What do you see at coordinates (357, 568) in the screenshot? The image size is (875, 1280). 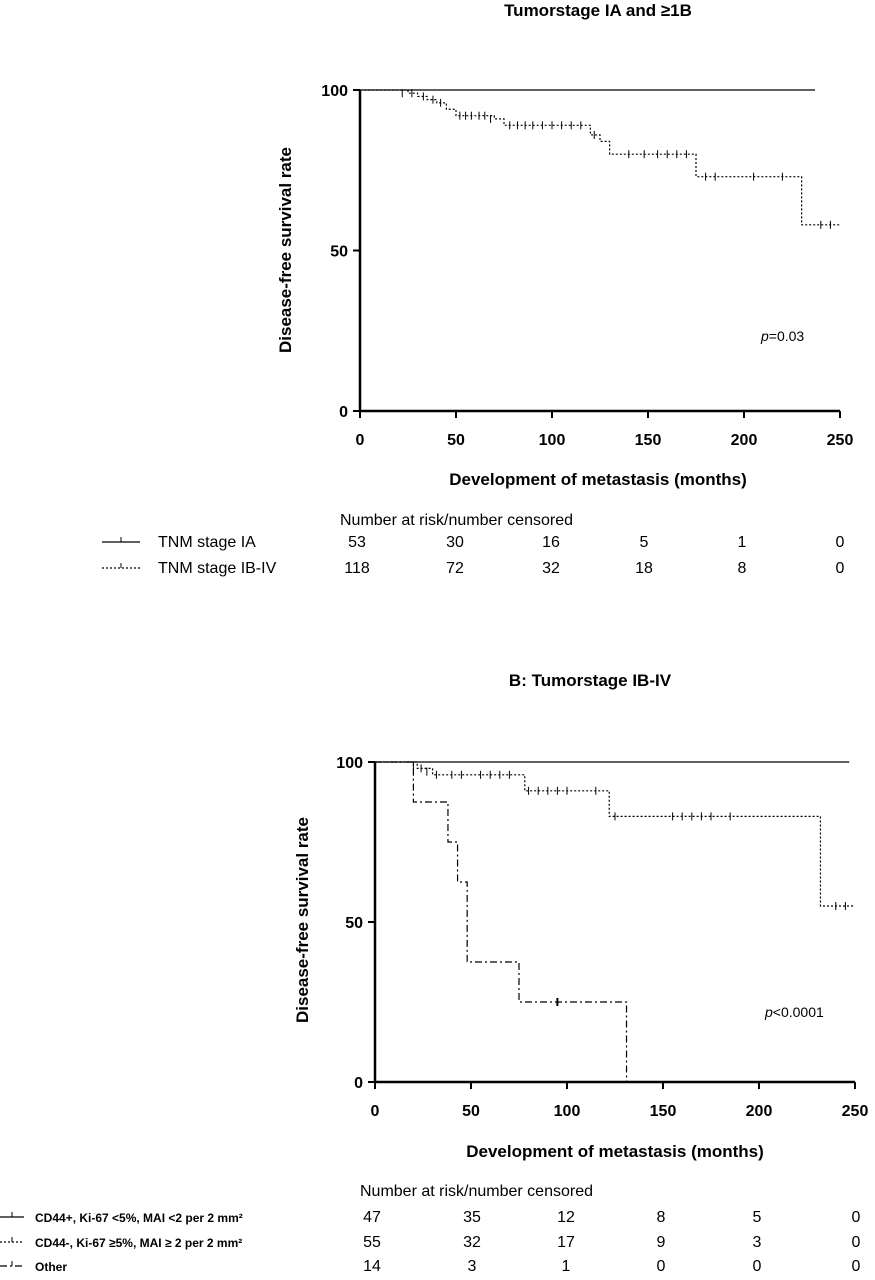 I see `risk-value: 118` at bounding box center [357, 568].